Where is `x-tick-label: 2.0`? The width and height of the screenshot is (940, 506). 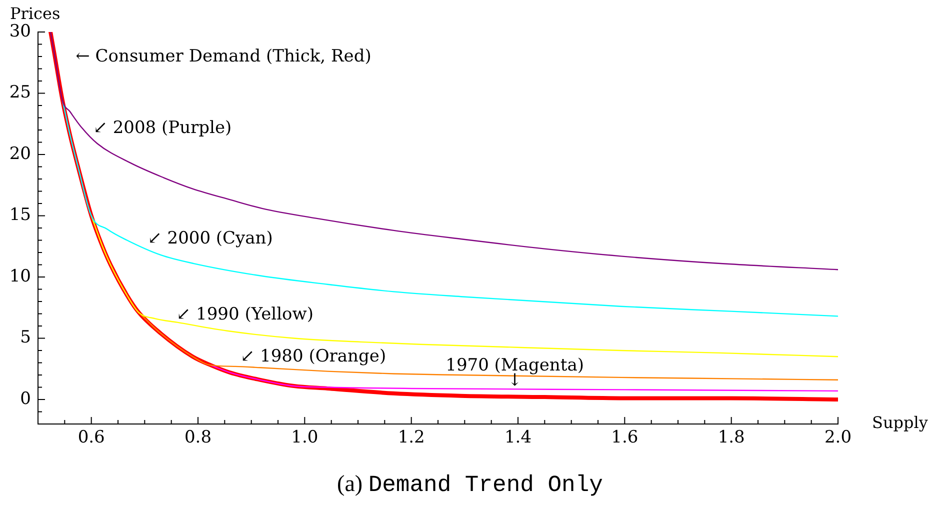
x-tick-label: 2.0 is located at coordinates (838, 438).